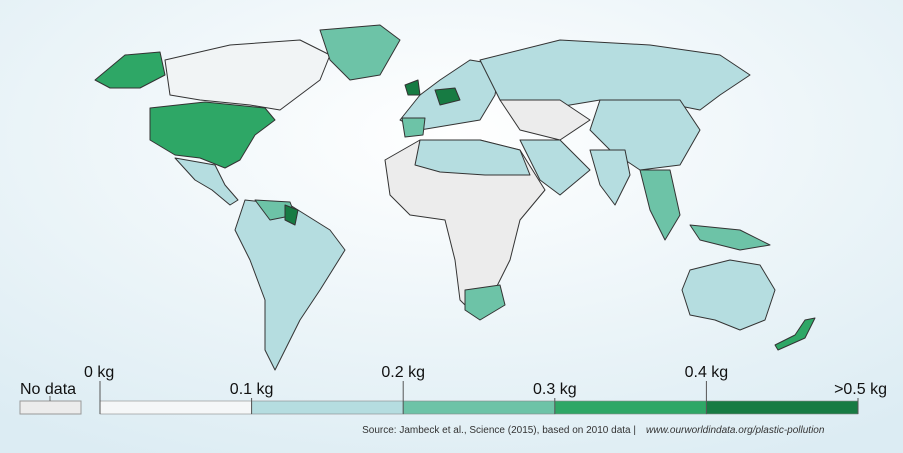 This screenshot has height=453, width=903. Describe the element at coordinates (735, 430) in the screenshot. I see `source-url: www.ourworldindata.org/plastic-pollution` at that location.